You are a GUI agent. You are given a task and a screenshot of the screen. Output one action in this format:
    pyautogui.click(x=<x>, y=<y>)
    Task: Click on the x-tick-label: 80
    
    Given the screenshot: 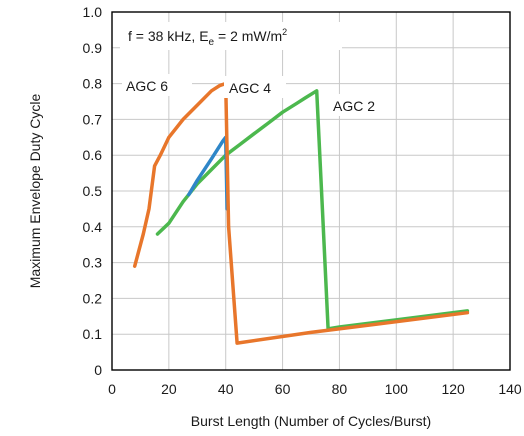 What is the action you would take?
    pyautogui.click(x=340, y=389)
    